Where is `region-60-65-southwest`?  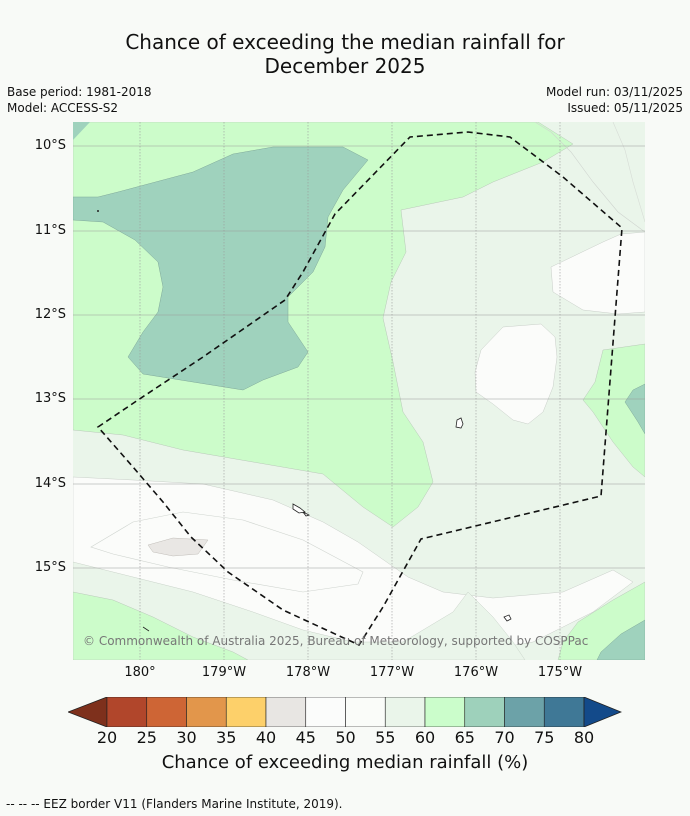
region-60-65-southwest is located at coordinates (161, 625).